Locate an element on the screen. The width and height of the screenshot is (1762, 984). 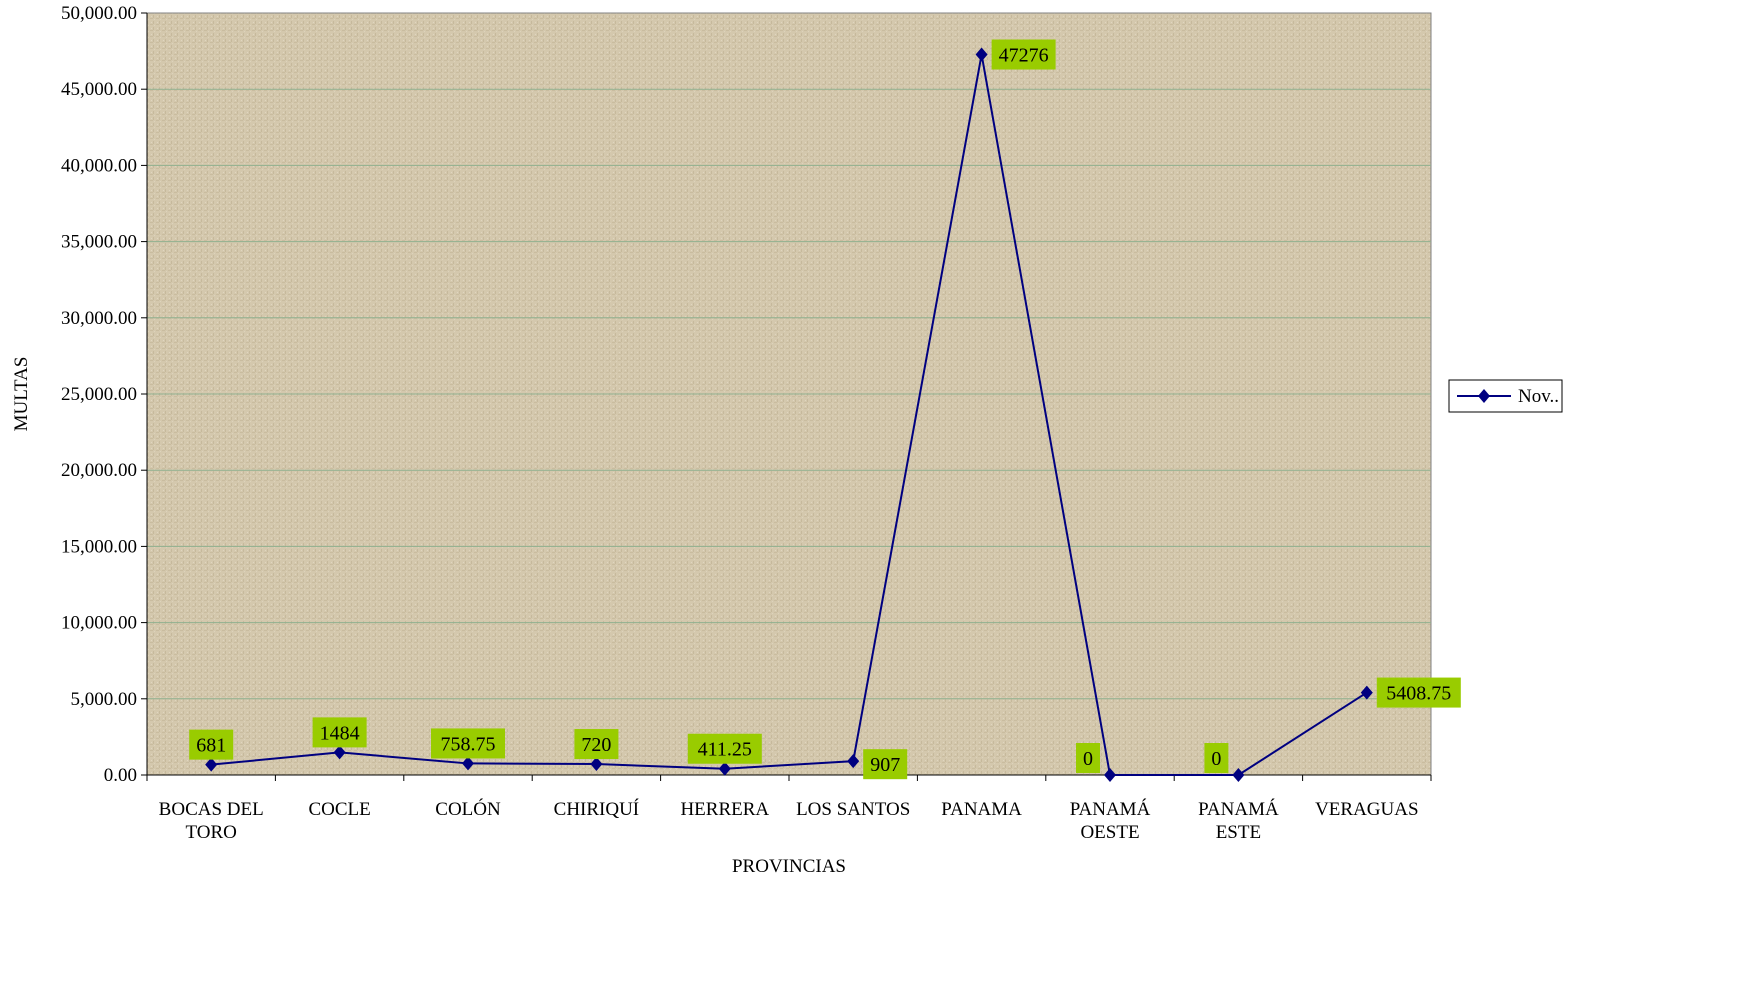
y-tick-label: 10,000.00 is located at coordinates (99, 623).